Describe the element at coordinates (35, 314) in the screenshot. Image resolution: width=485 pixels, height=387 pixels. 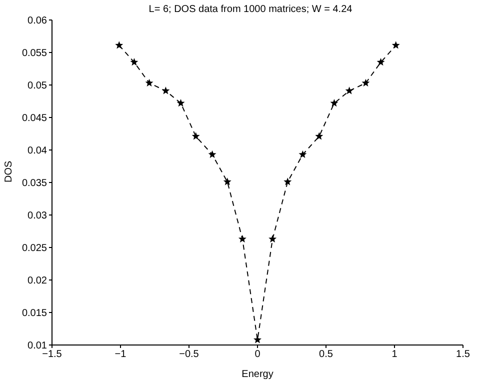
I see `y-tick-label: 0.015` at that location.